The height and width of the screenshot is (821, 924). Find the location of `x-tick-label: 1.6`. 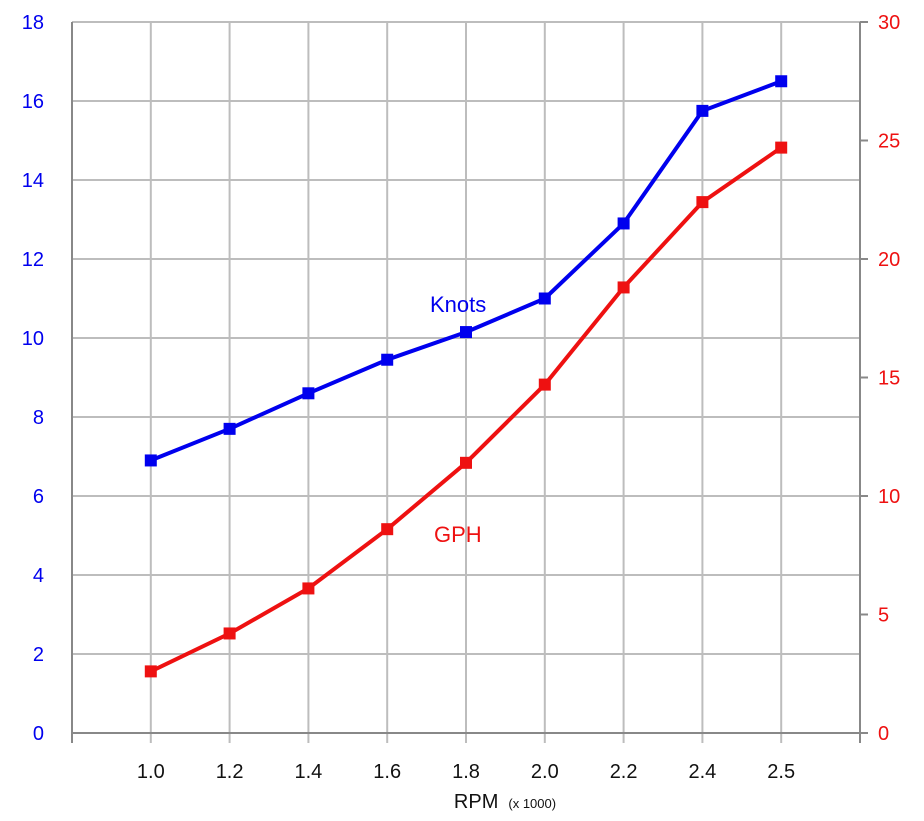

x-tick-label: 1.6 is located at coordinates (387, 772).